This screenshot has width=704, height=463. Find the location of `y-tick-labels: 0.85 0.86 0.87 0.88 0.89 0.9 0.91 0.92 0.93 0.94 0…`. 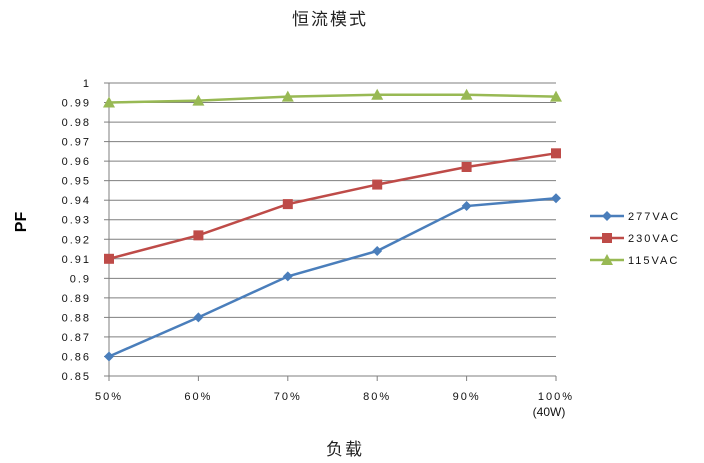

y-tick-labels: 0.85 0.86 0.87 0.88 0.89 0.9 0.91 0.92 0.93 0.94 0… is located at coordinates (76, 230).